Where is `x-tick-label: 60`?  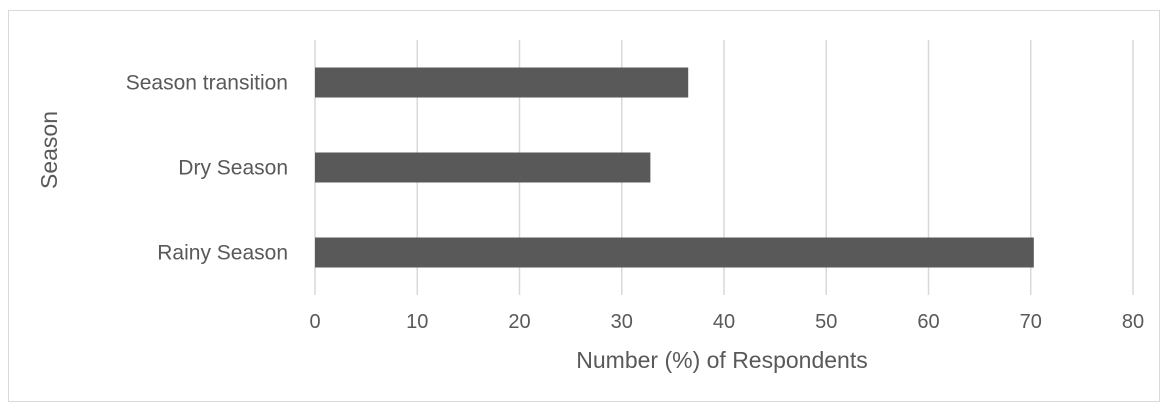
x-tick-label: 60 is located at coordinates (928, 322).